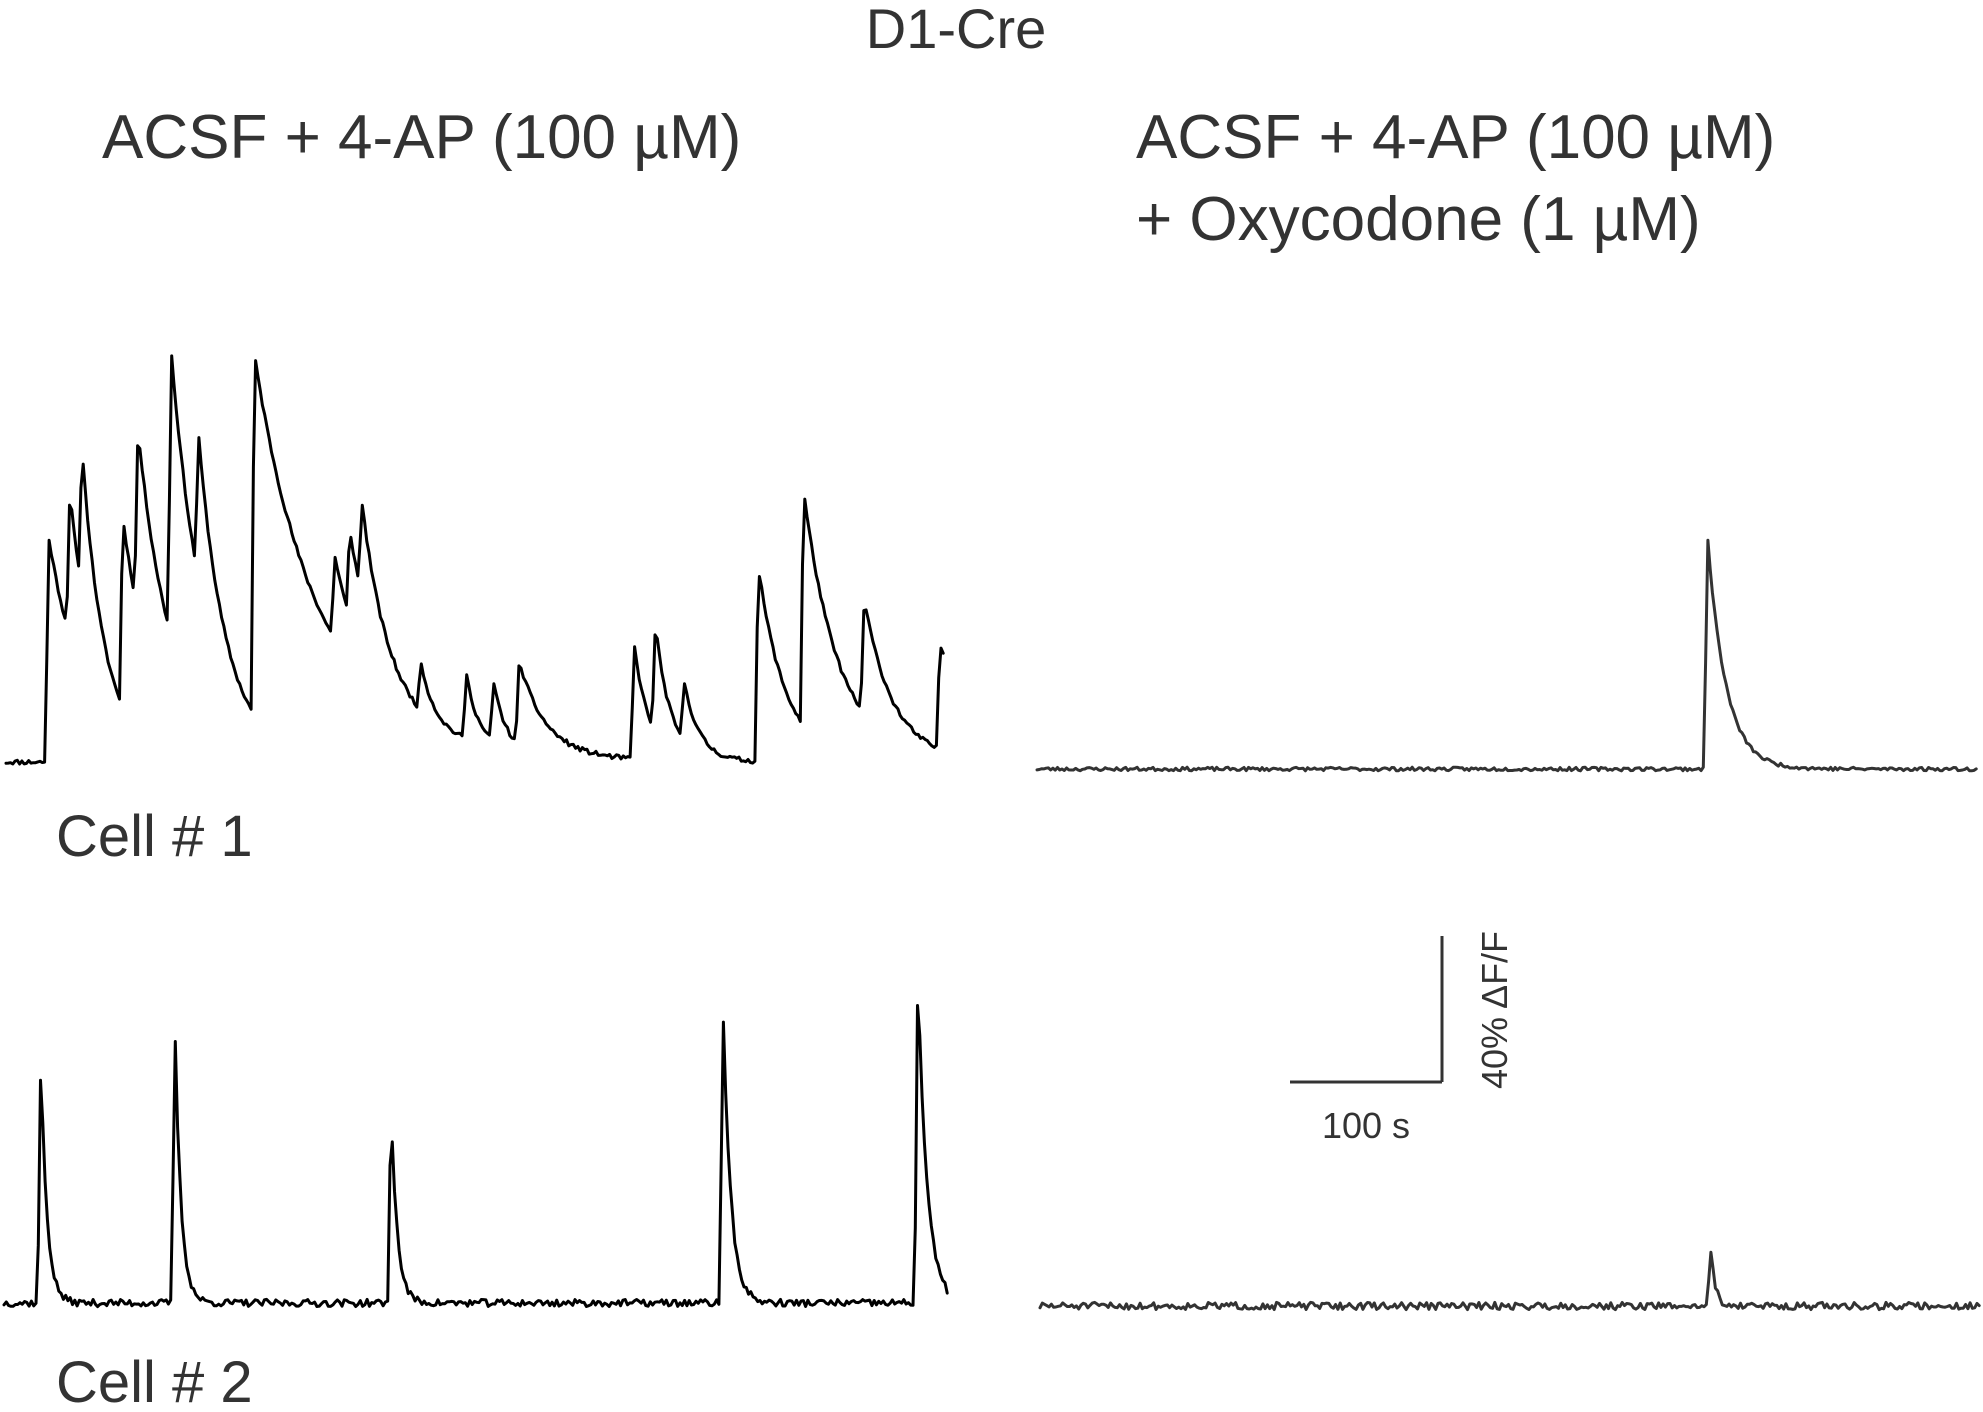 This screenshot has width=1983, height=1412. I want to click on scale-bar-time-label: 100 s, so click(1366, 1125).